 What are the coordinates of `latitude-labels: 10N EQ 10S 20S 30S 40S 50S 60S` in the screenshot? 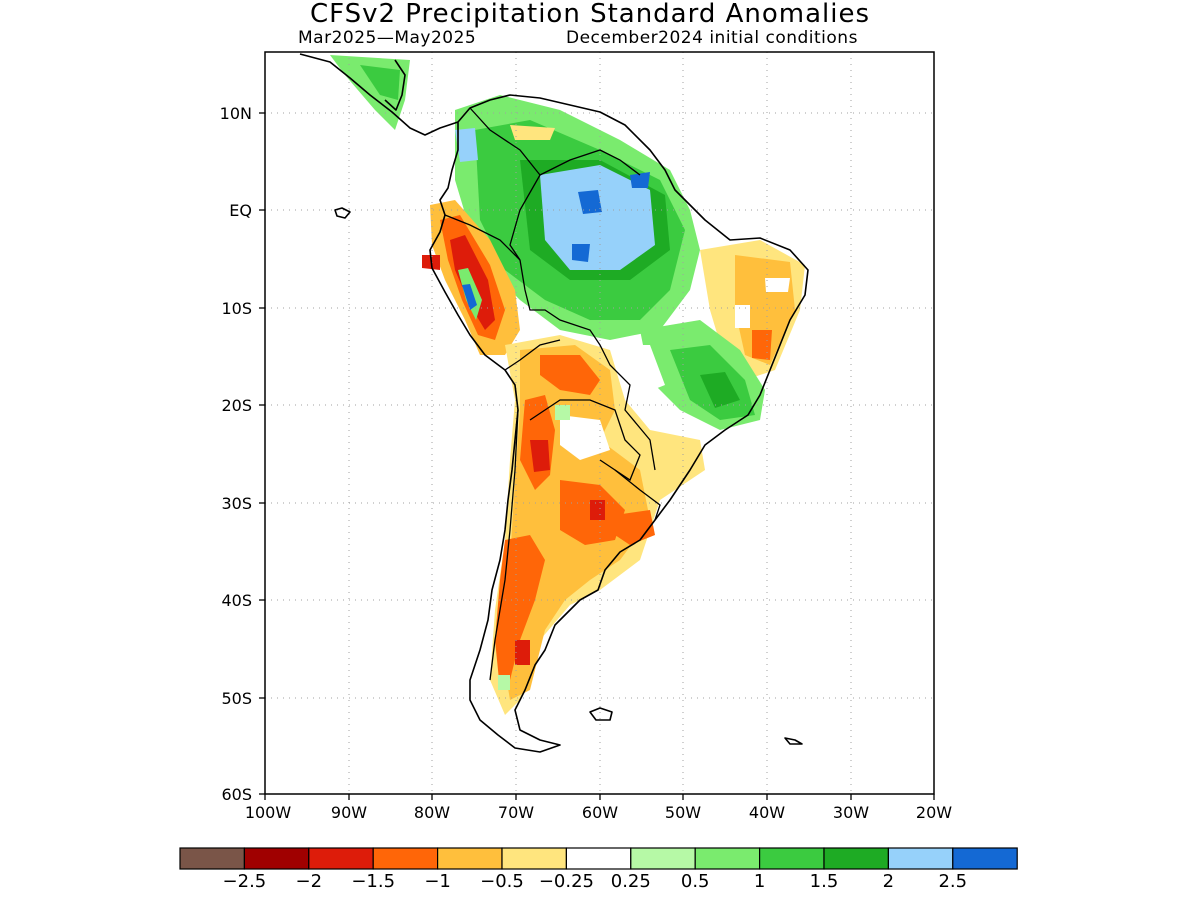 It's located at (236, 454).